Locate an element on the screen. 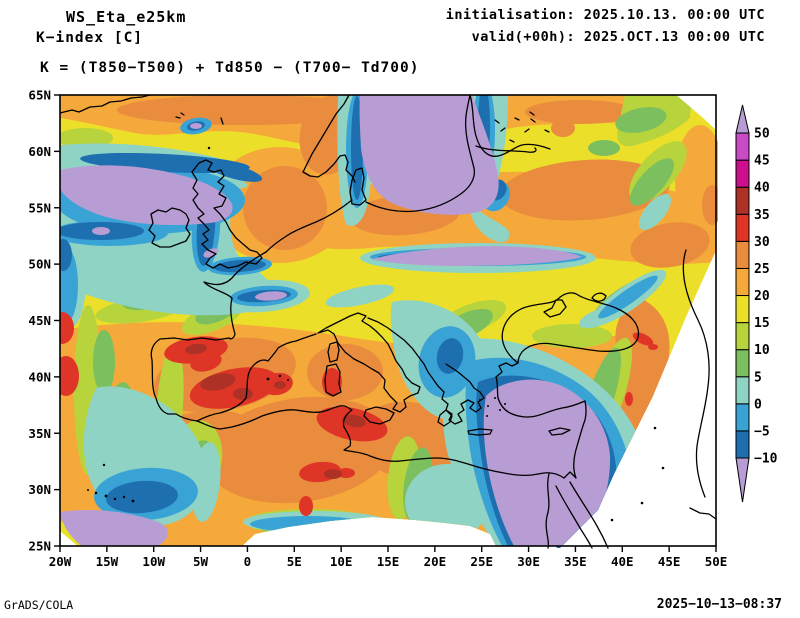 The image size is (800, 618). colorbar-arrow-above is located at coordinates (742, 119).